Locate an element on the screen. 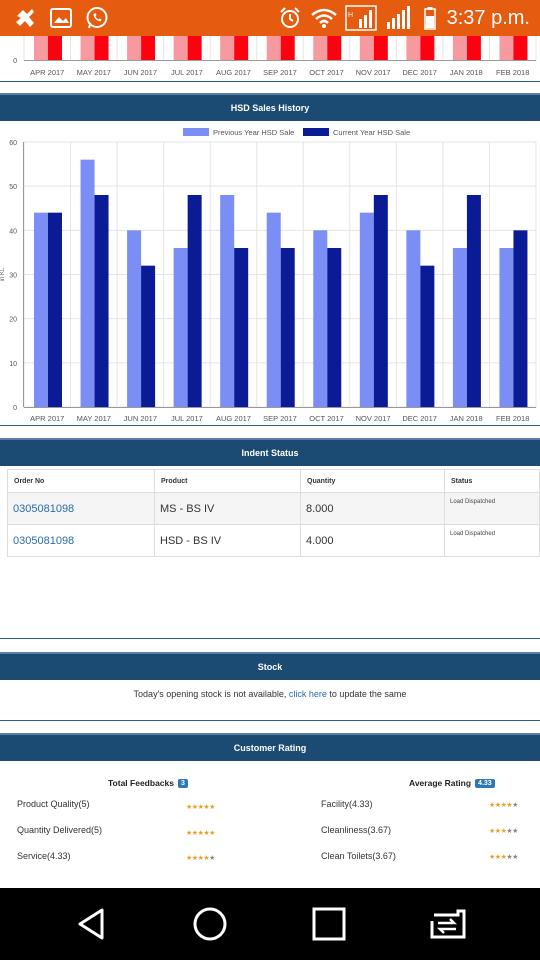 The width and height of the screenshot is (540, 960). customer-rating-header: Customer Rating is located at coordinates (270, 747).